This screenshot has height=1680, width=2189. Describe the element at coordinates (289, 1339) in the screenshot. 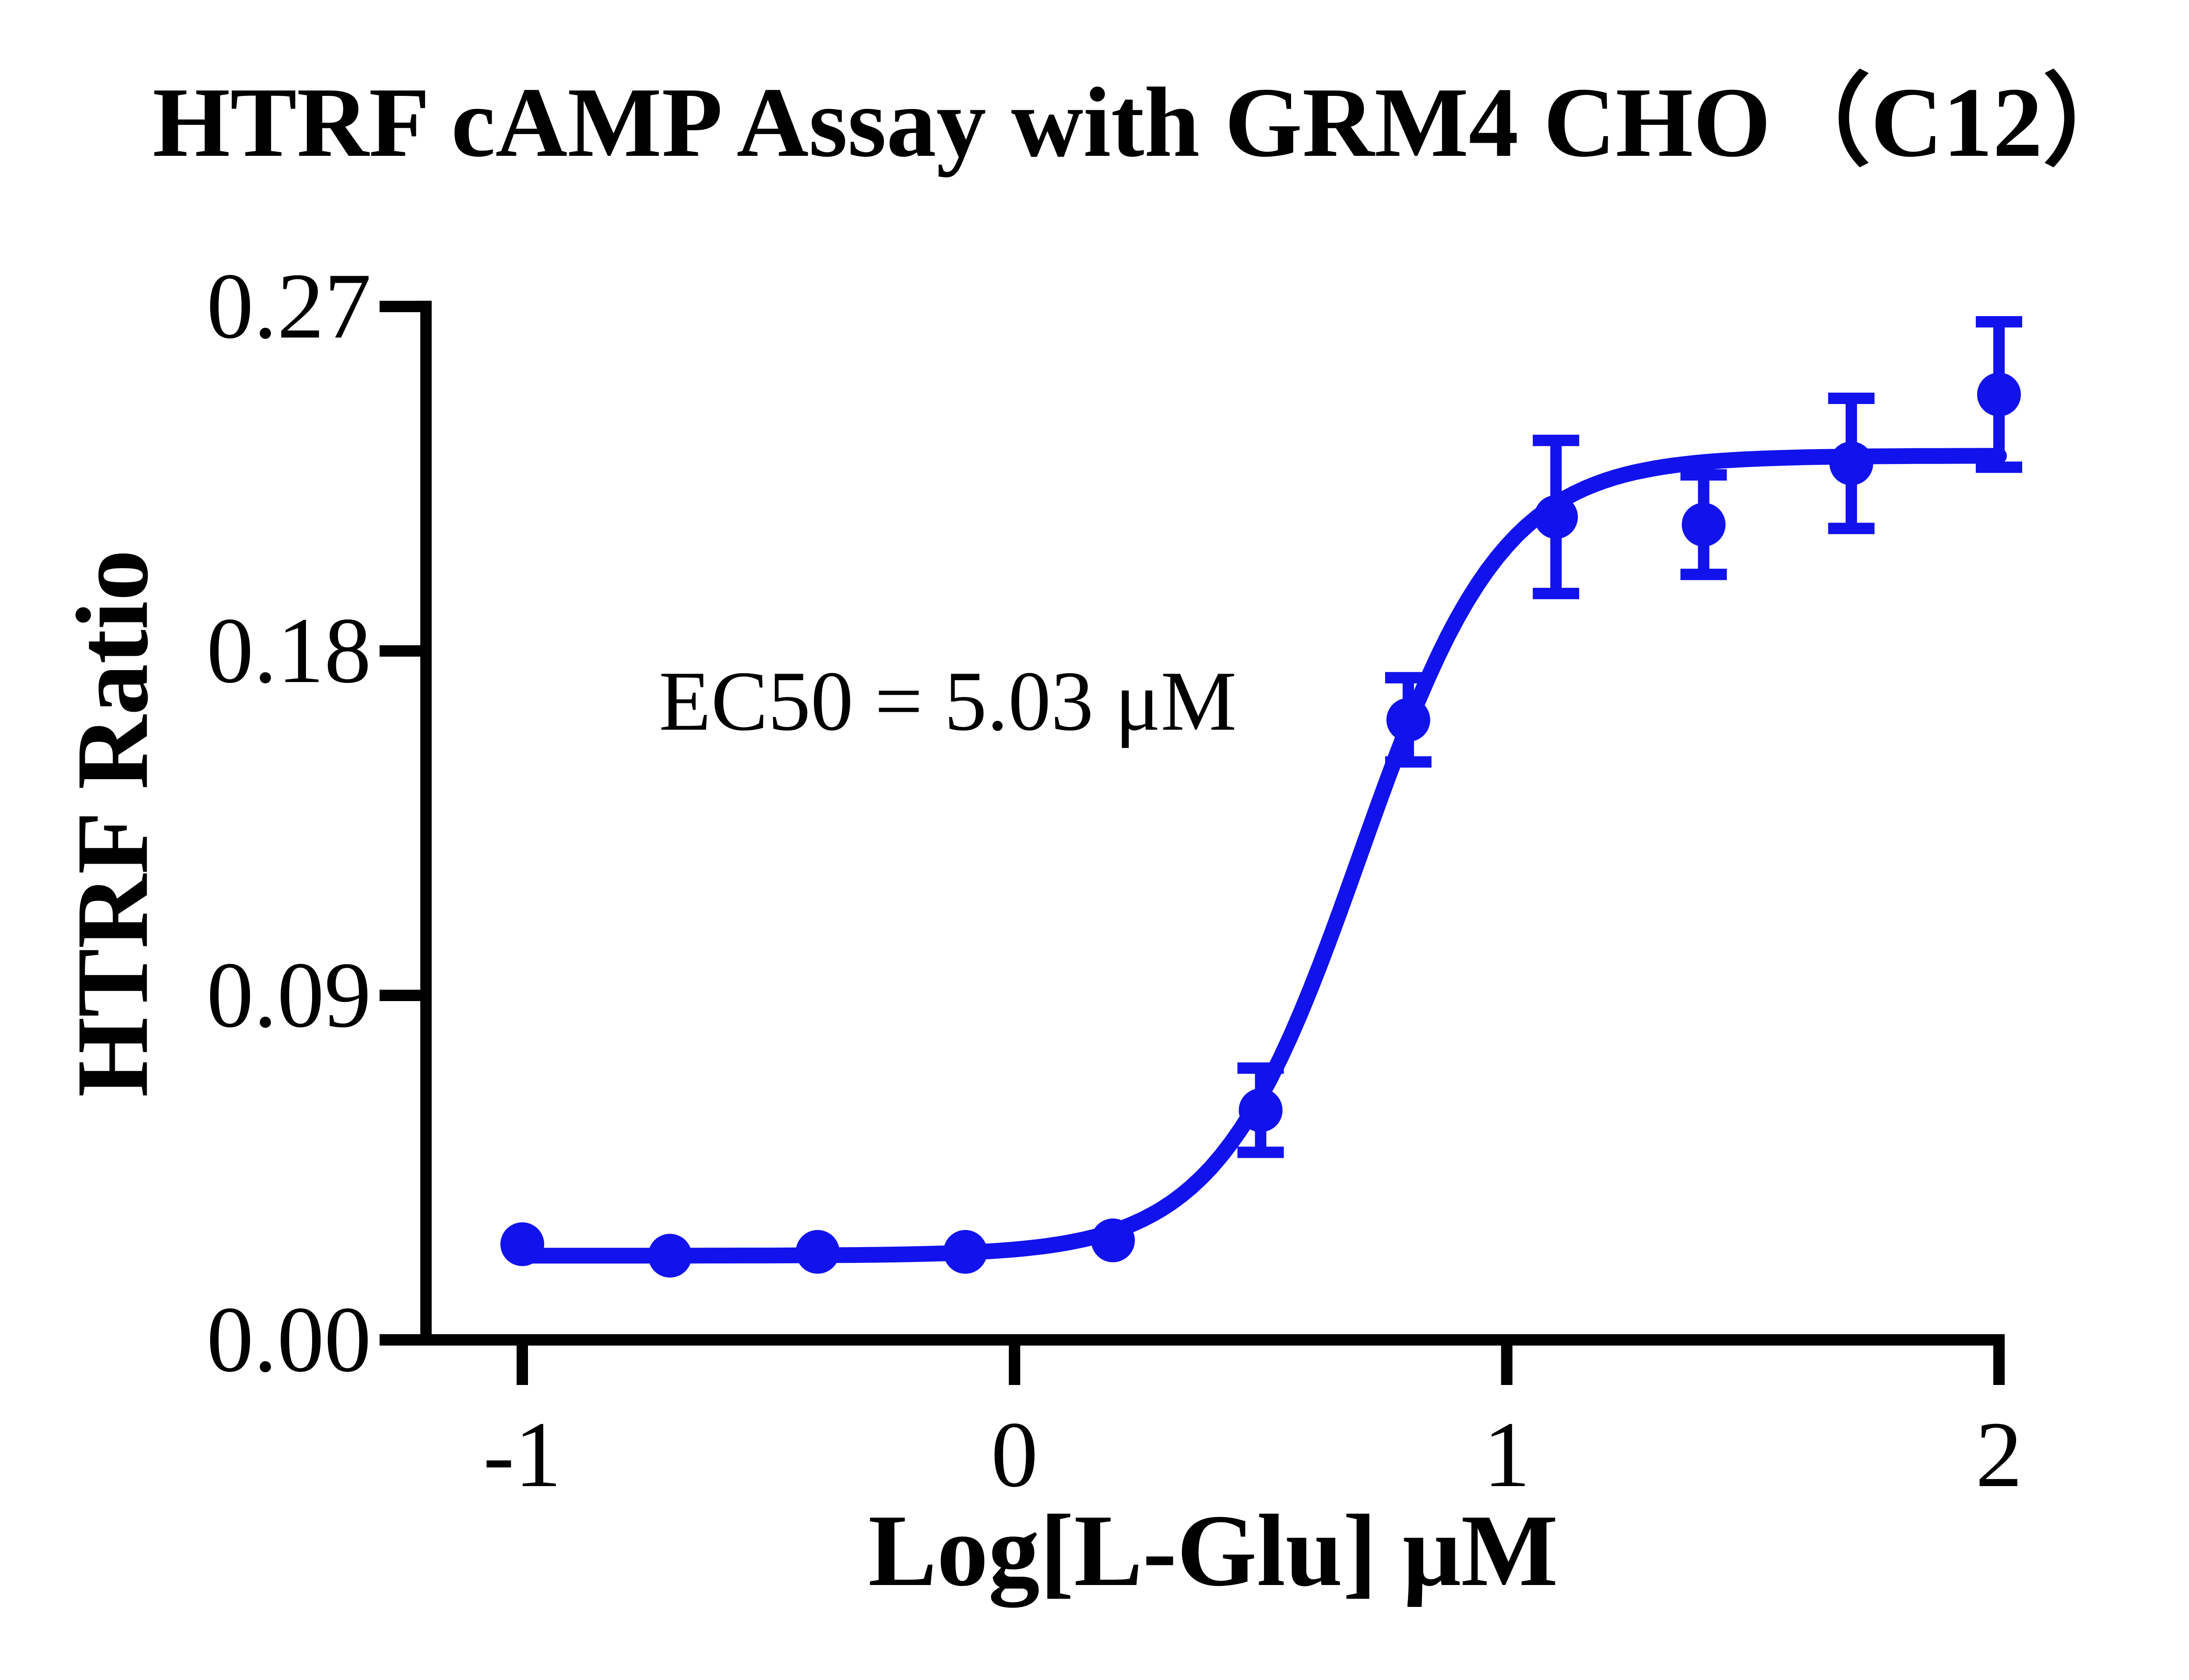

I see `y-tick-label-0.00: 0.00` at that location.